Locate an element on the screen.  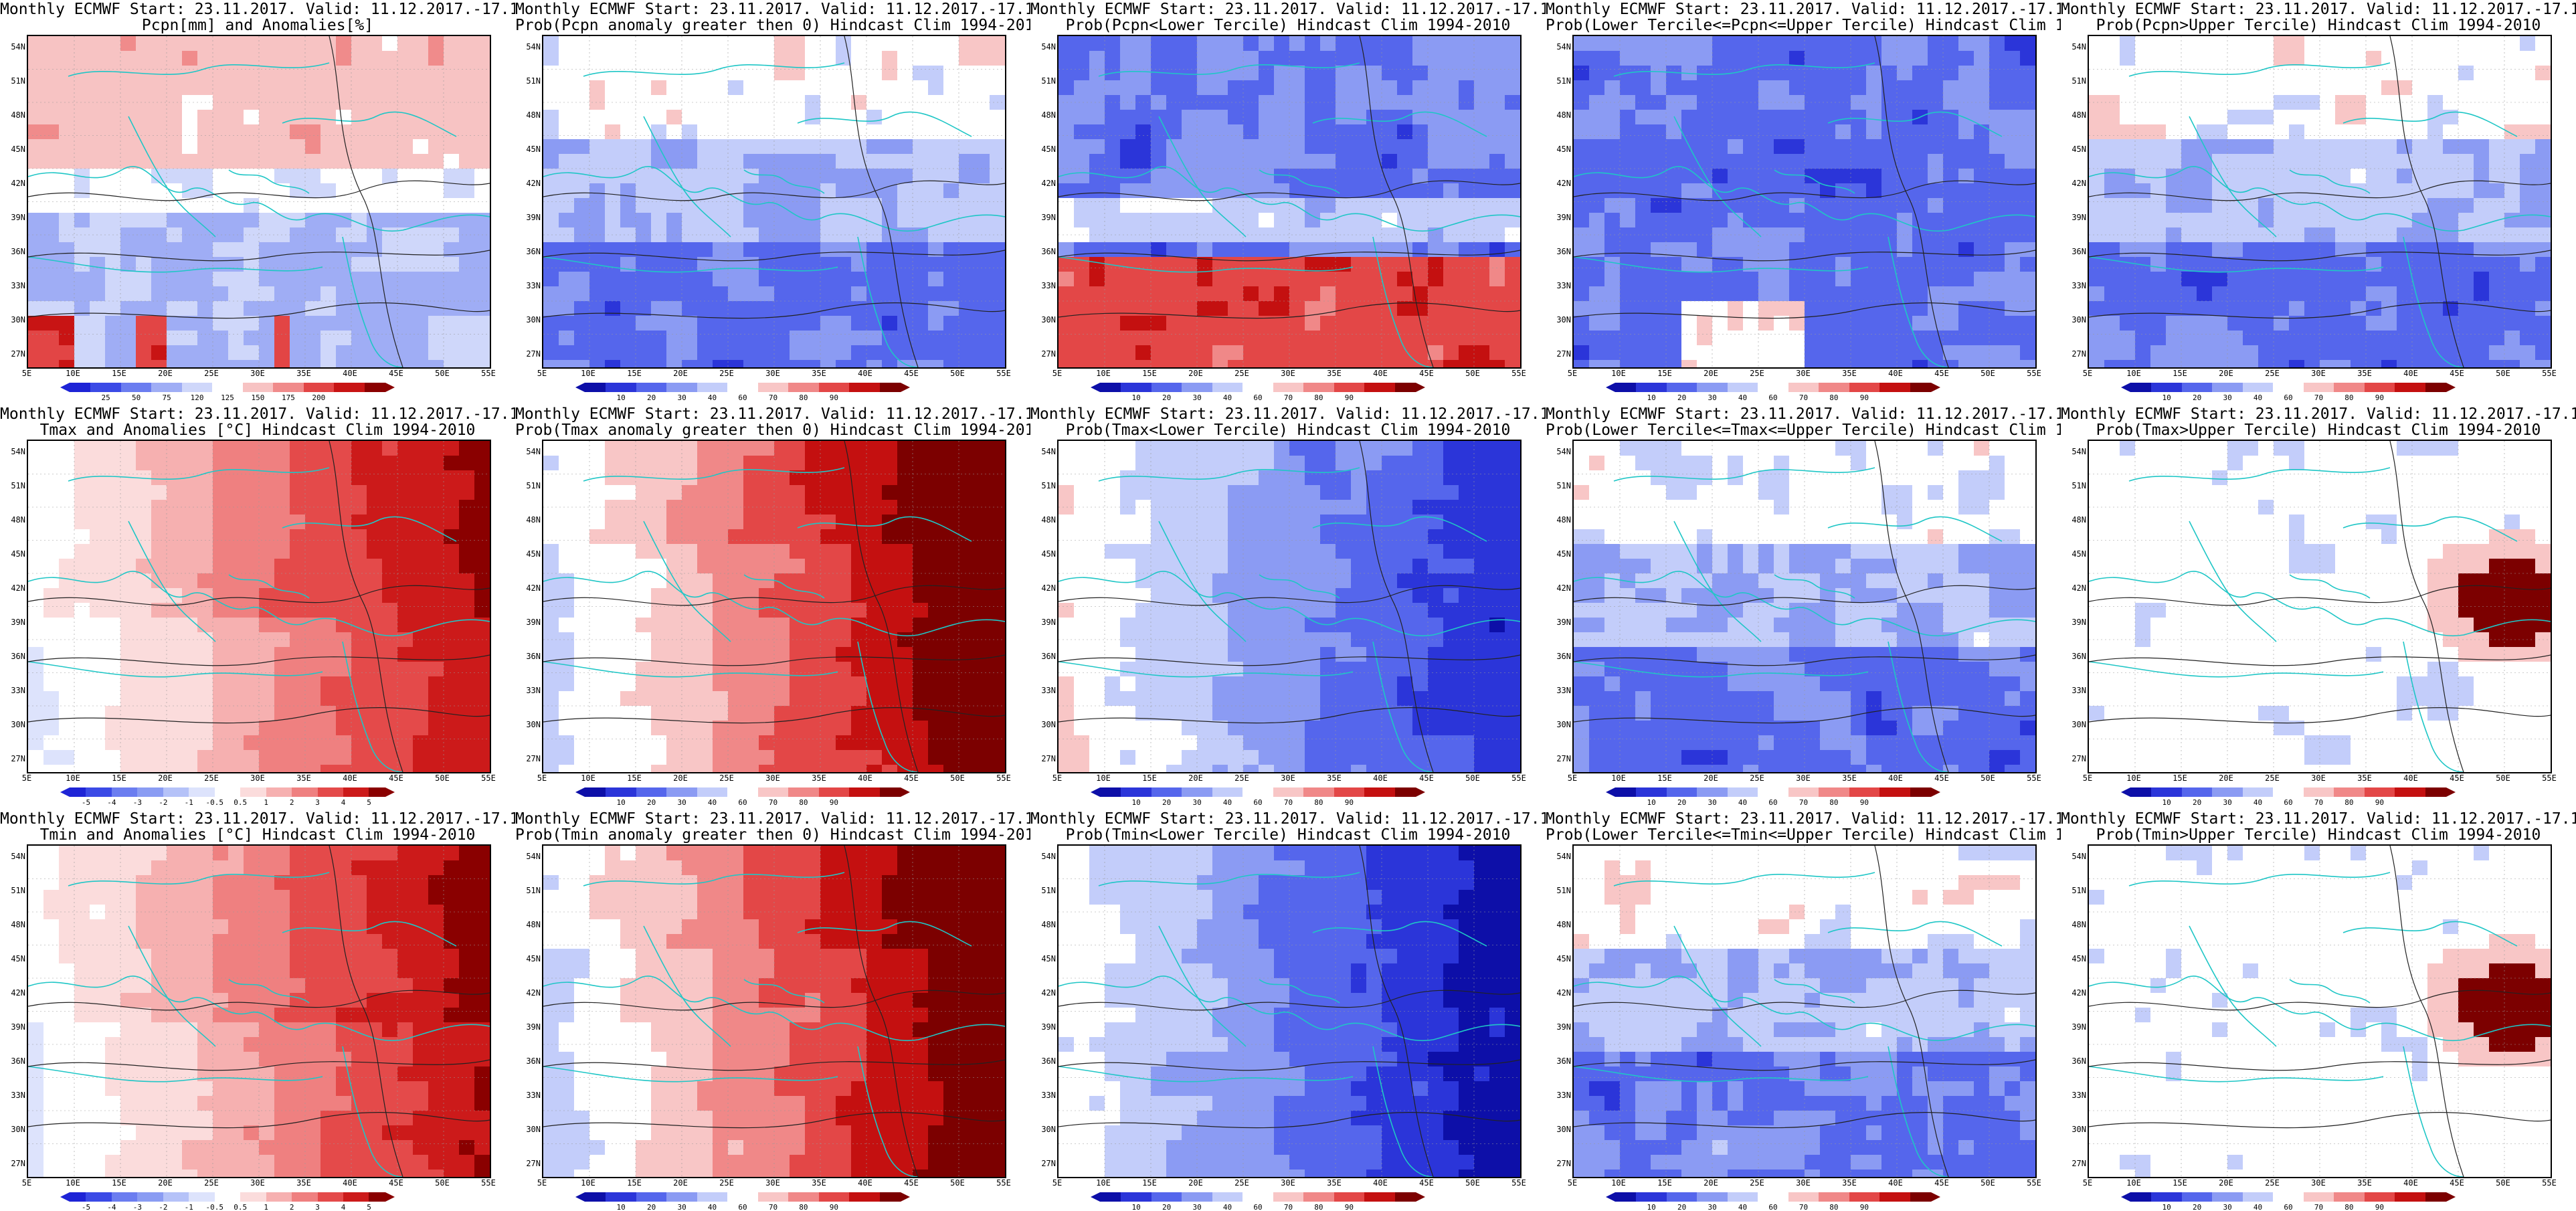
colorbar-label: -2 is located at coordinates (163, 802).